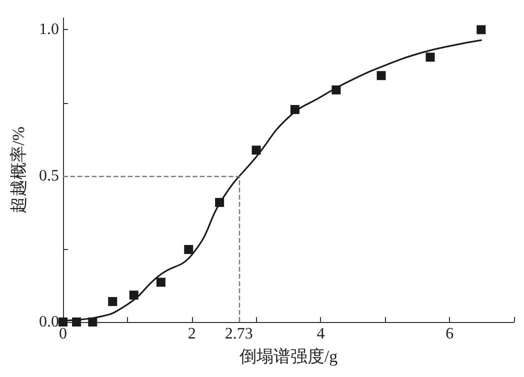  I want to click on x-tick-label: 2, so click(192, 334).